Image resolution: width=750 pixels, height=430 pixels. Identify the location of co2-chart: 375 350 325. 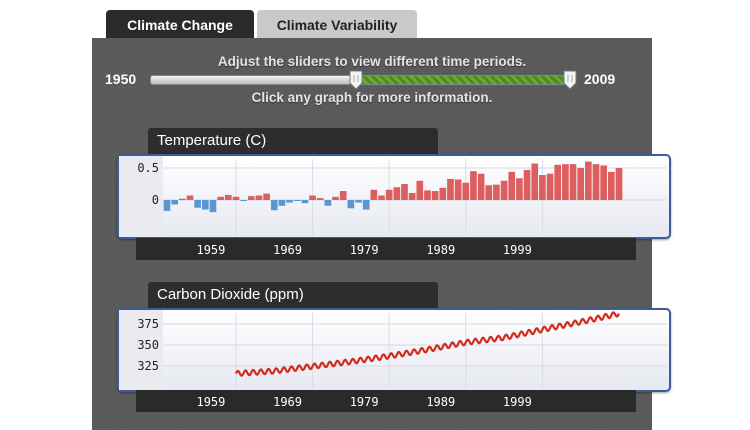
(394, 350).